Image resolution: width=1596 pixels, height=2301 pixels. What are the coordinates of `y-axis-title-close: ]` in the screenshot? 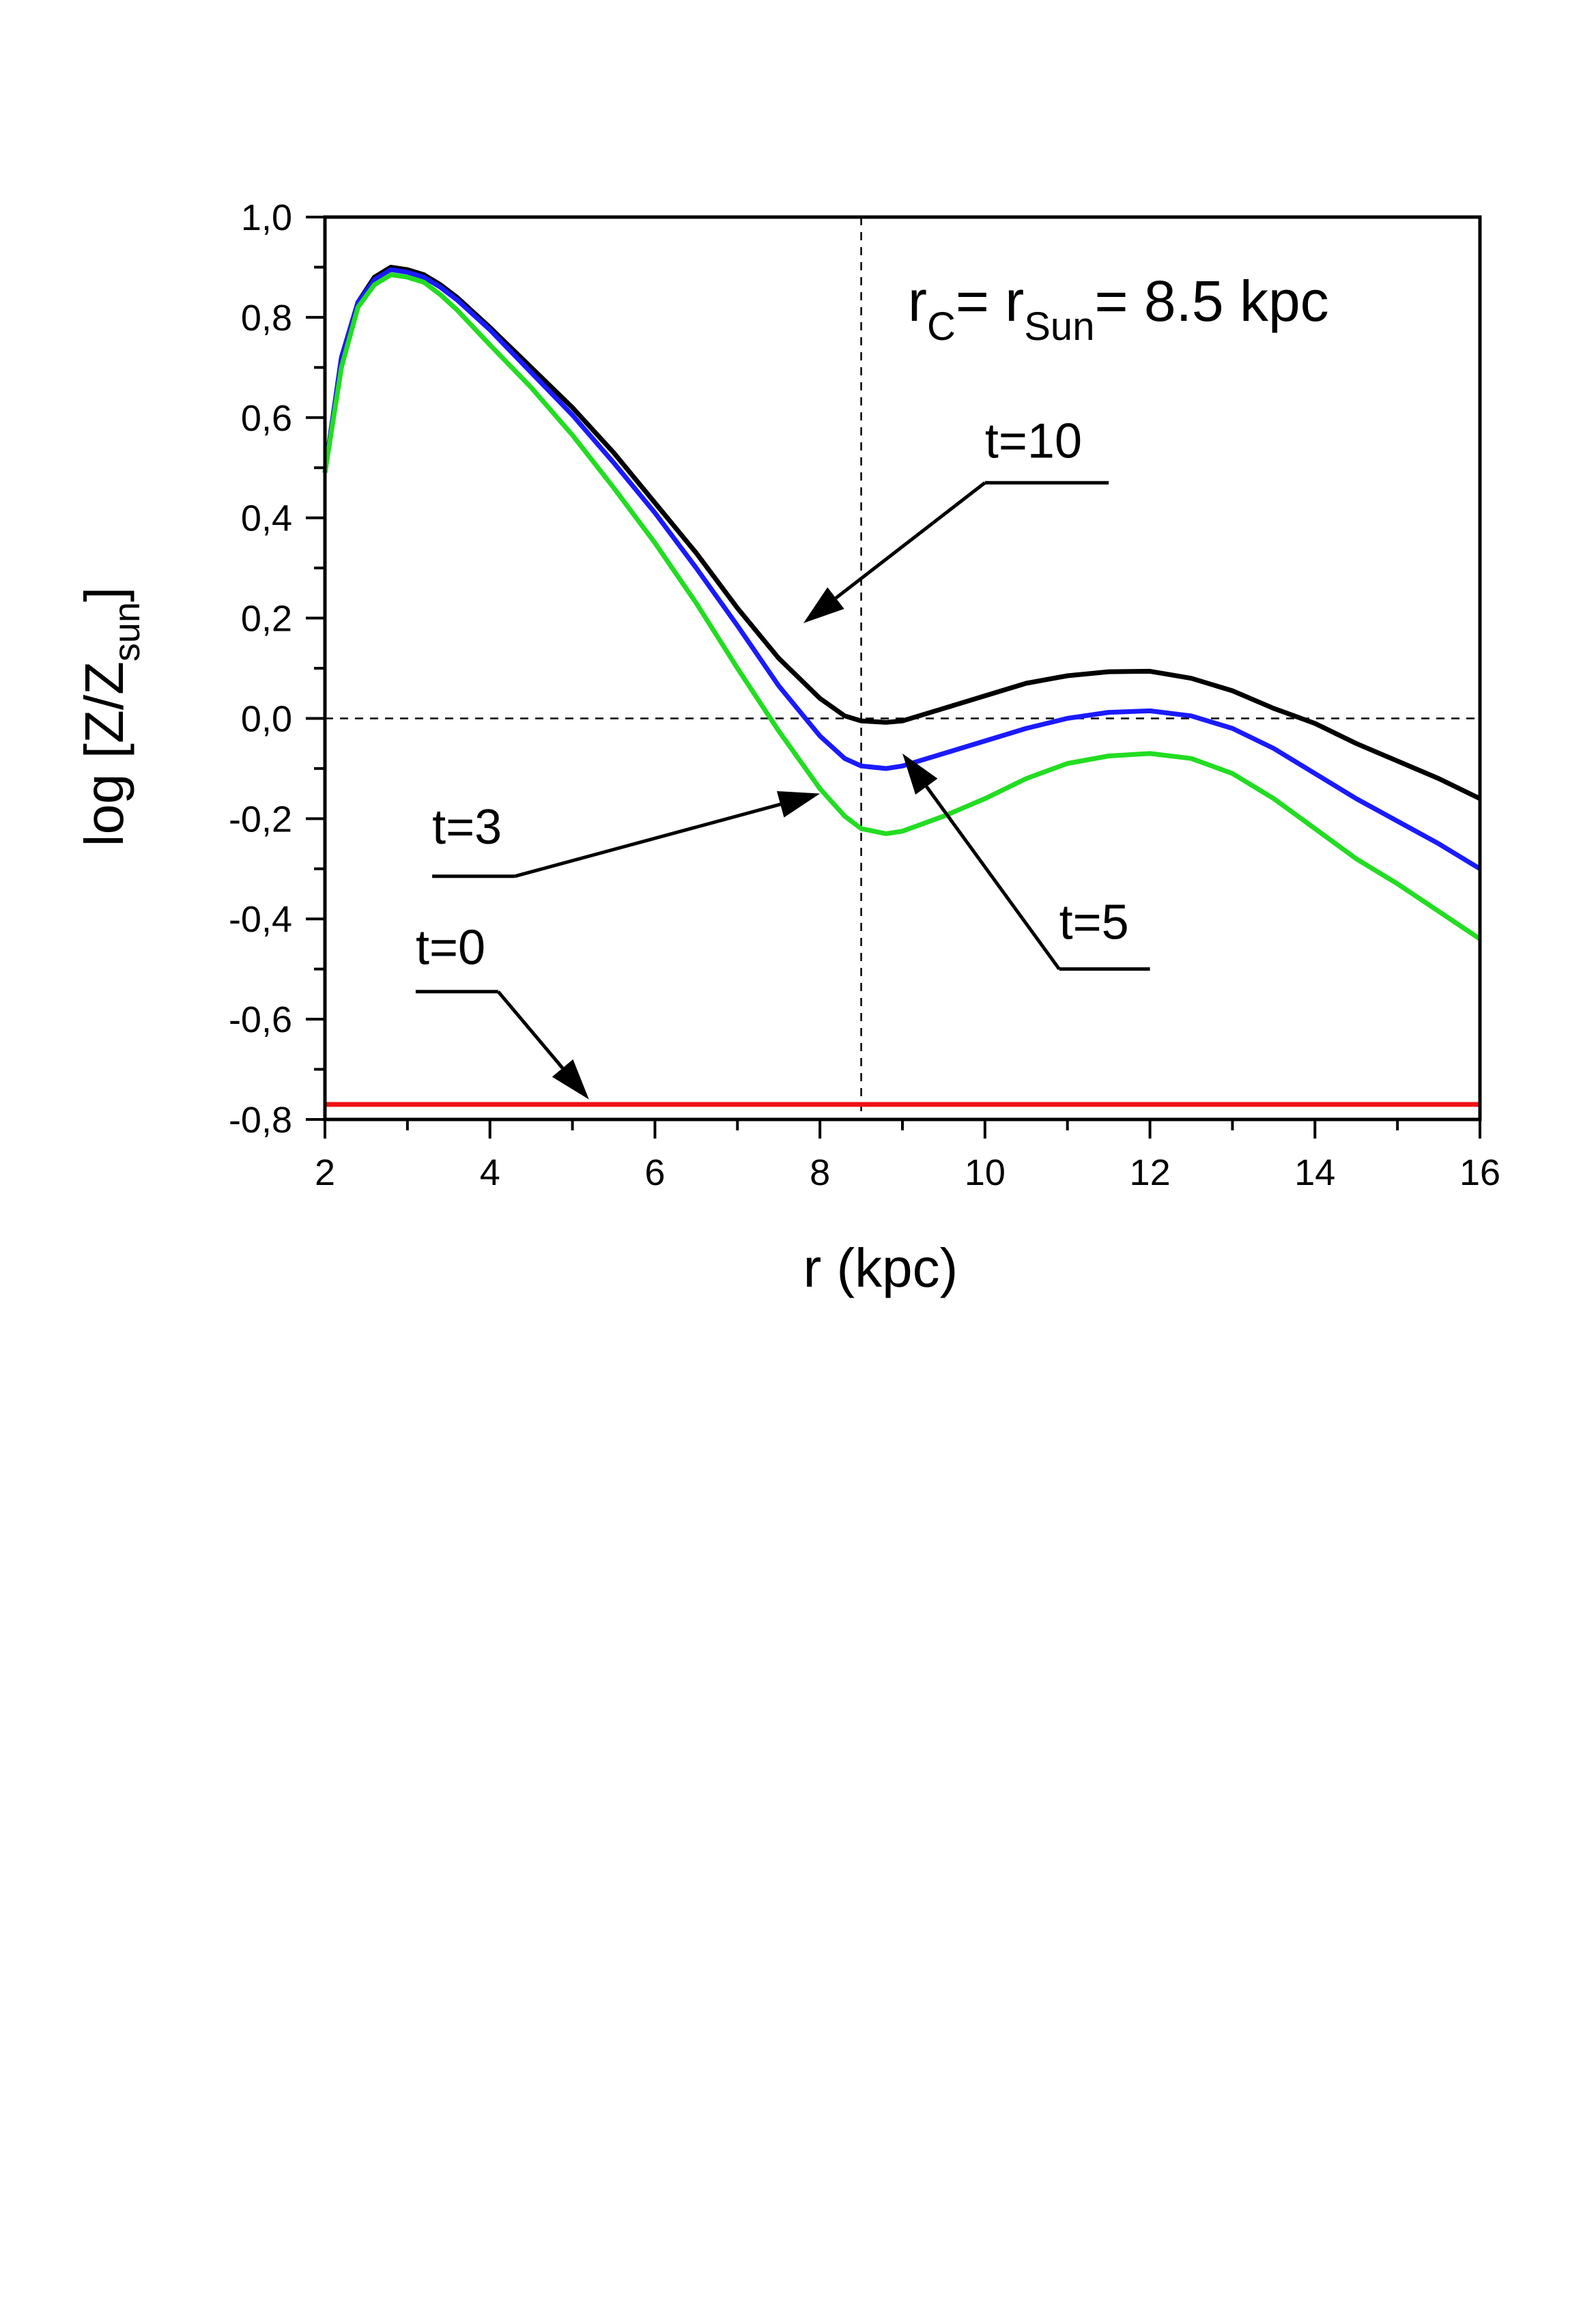 It's located at (104, 594).